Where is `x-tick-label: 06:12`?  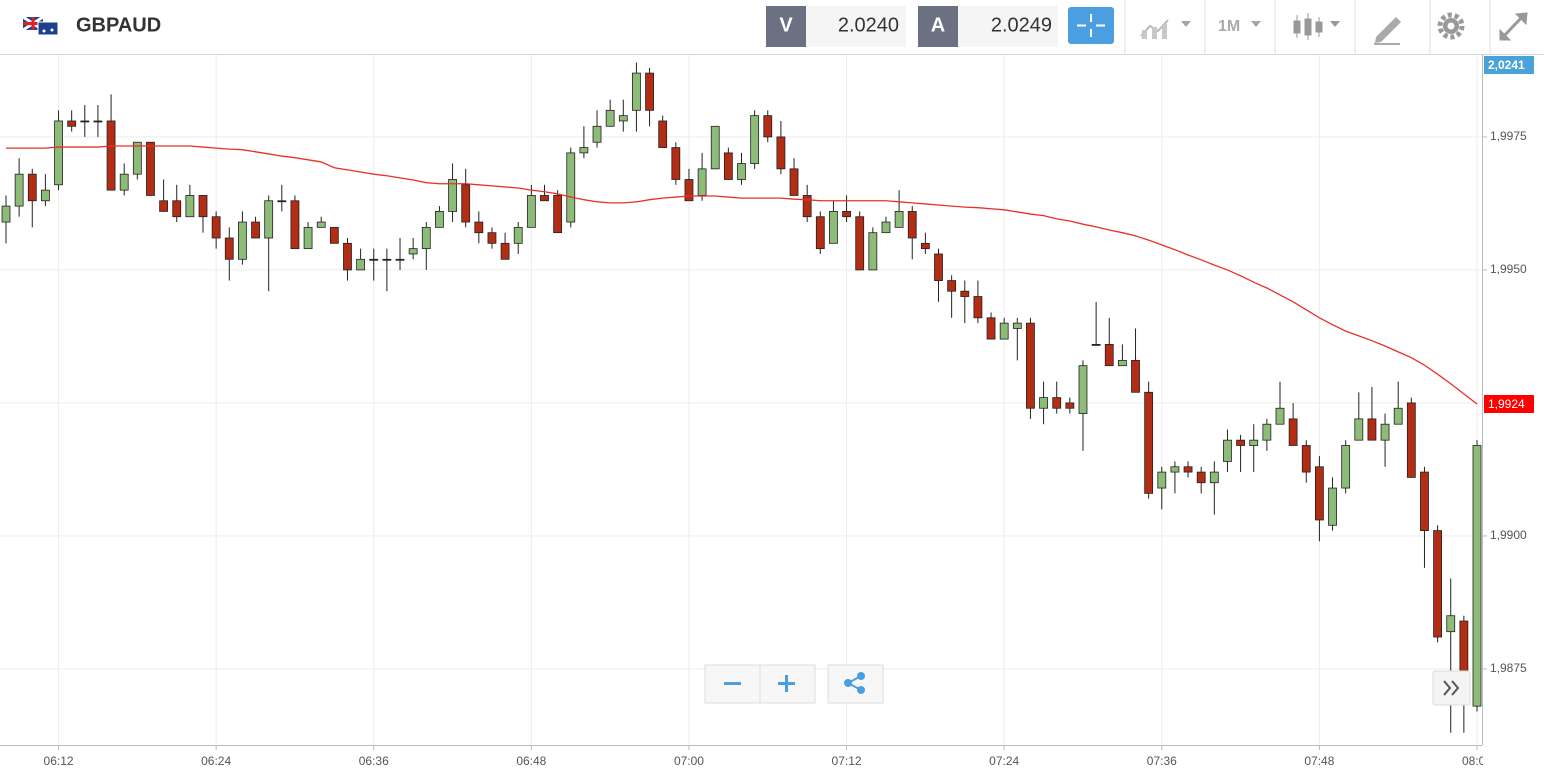
x-tick-label: 06:12 is located at coordinates (59, 761).